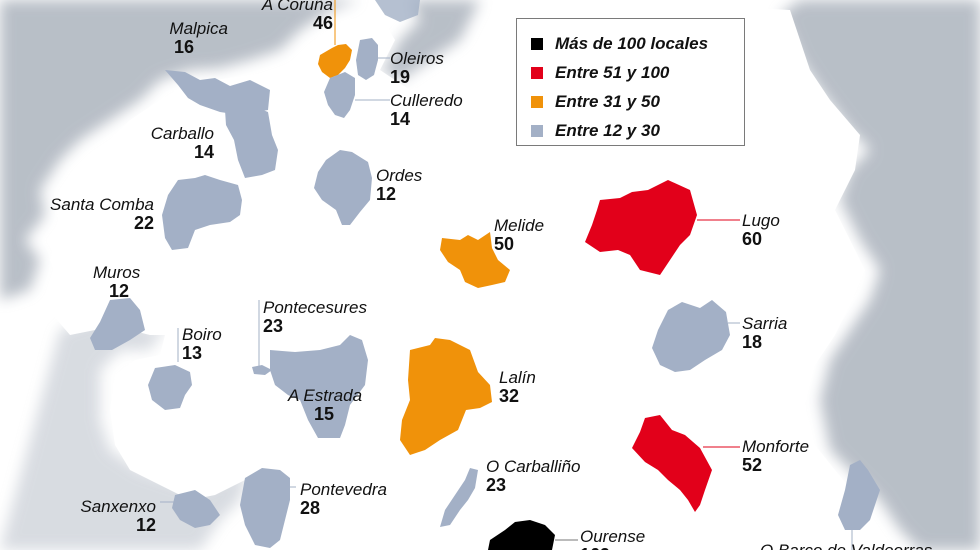  What do you see at coordinates (533, 466) in the screenshot?
I see `label-name: O Carballiño` at bounding box center [533, 466].